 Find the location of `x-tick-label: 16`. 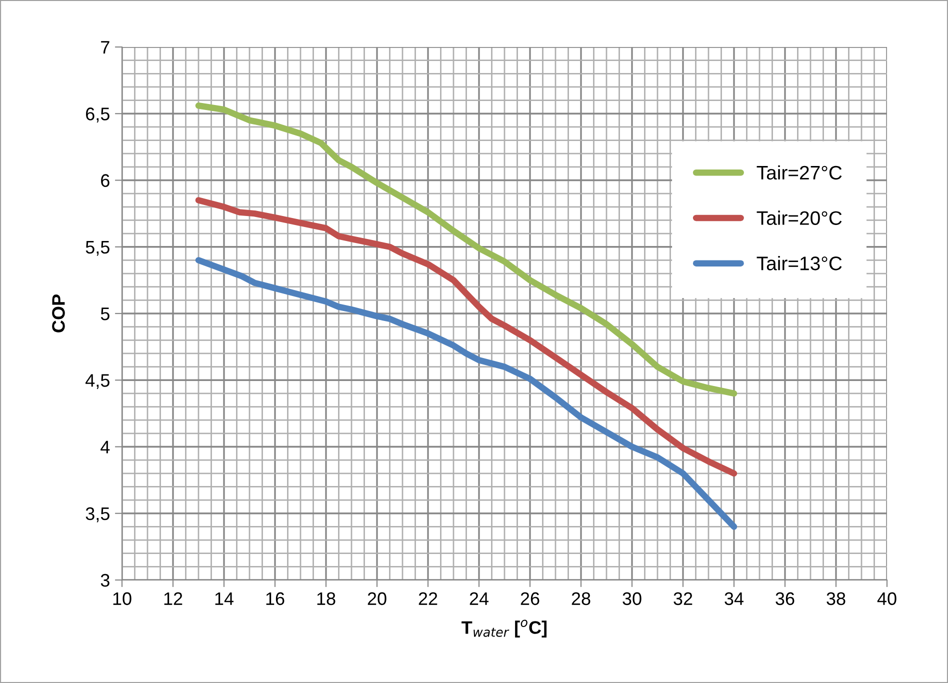

x-tick-label: 16 is located at coordinates (275, 599).